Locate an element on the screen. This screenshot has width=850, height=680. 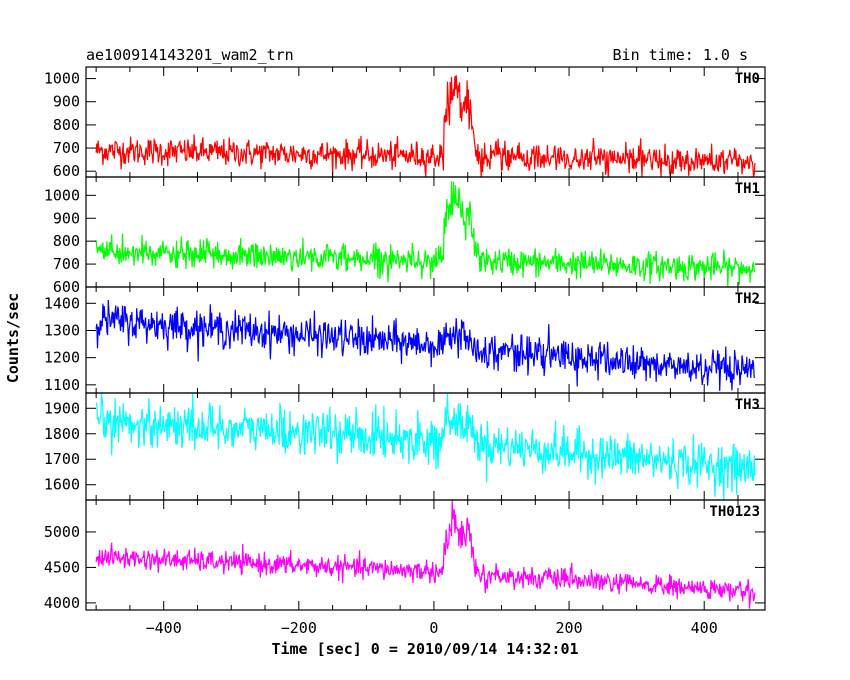
panel-th1: 600 700 800 900 1000 TH1 is located at coordinates (405, 236).